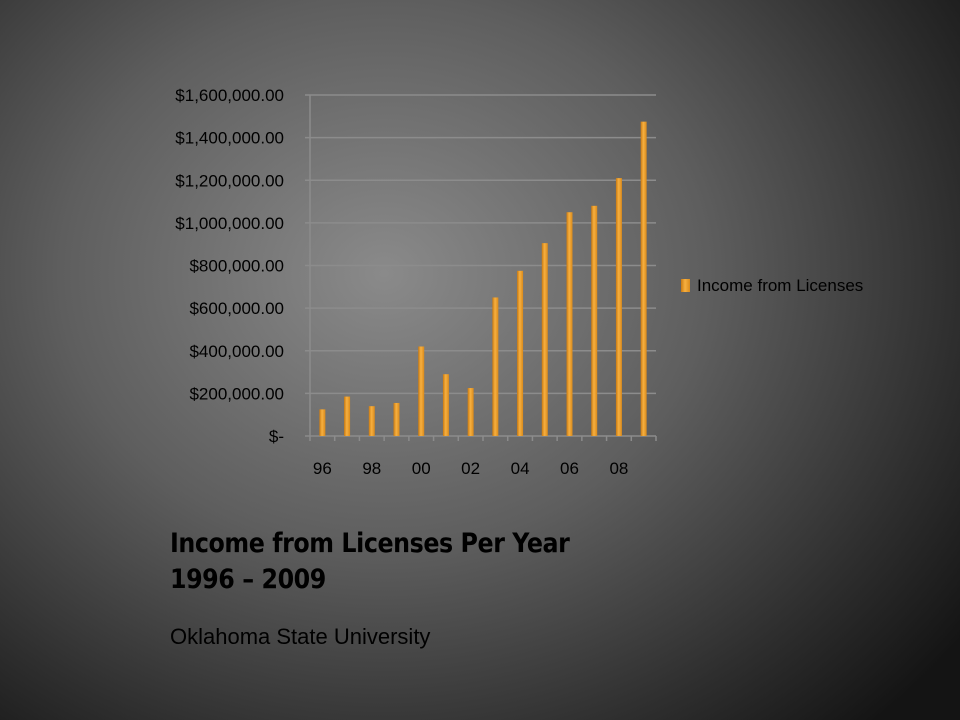  What do you see at coordinates (520, 468) in the screenshot?
I see `x-tick-label: 04` at bounding box center [520, 468].